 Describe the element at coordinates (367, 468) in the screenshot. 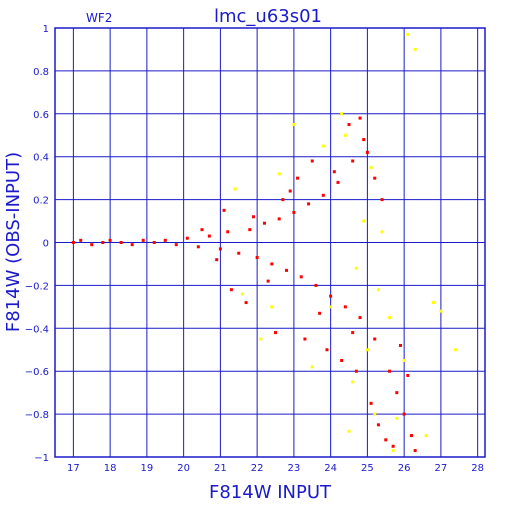

I see `x-tick-label: 25` at that location.